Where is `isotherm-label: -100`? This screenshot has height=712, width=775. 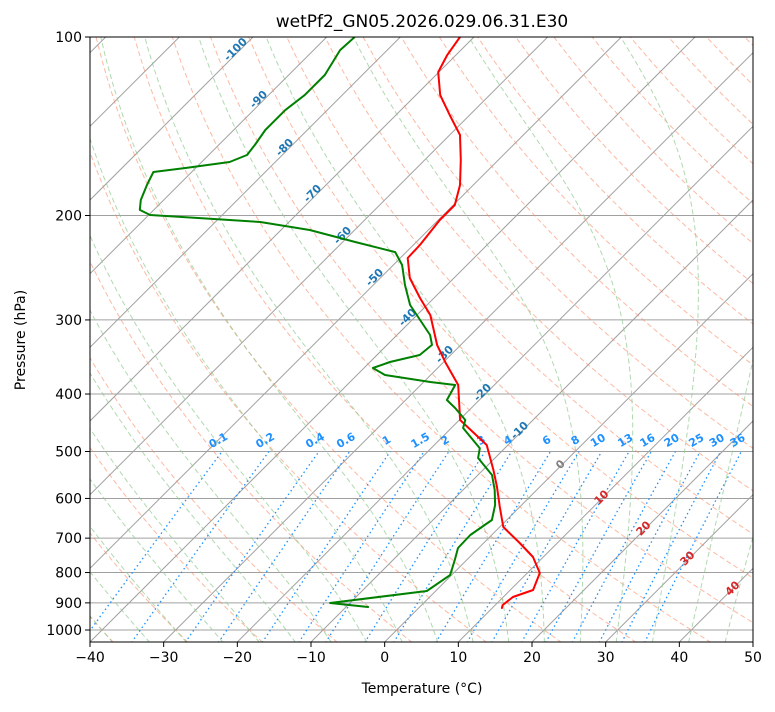
isotherm-label: -100 is located at coordinates (235, 49).